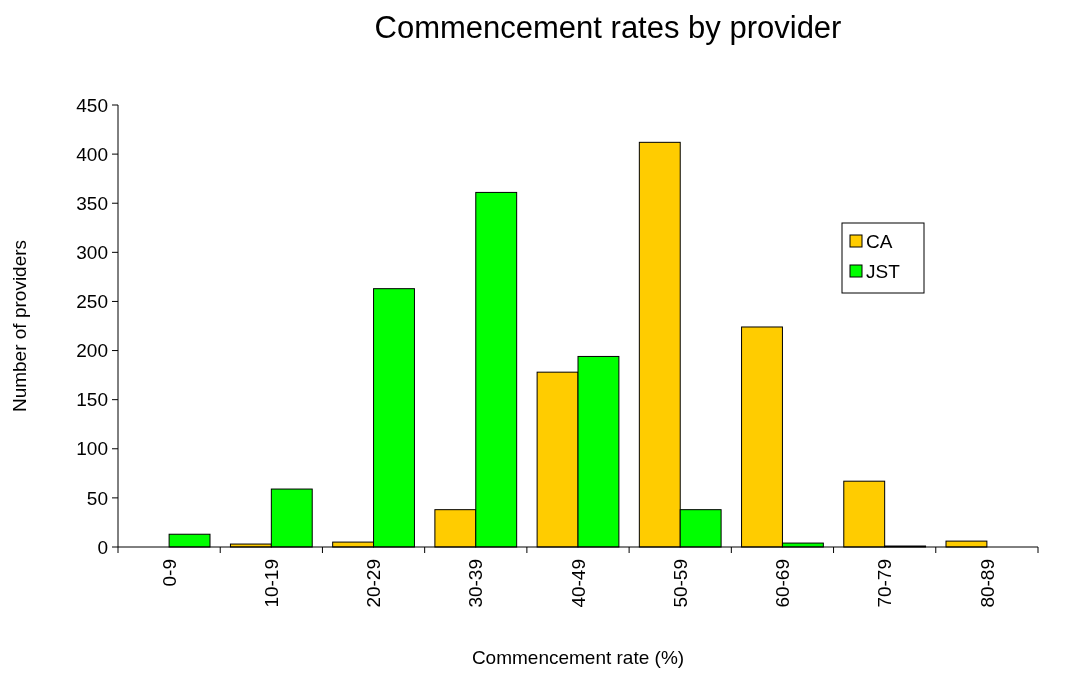 This screenshot has width=1066, height=673. Describe the element at coordinates (102, 547) in the screenshot. I see `y-tick-label: 0` at that location.